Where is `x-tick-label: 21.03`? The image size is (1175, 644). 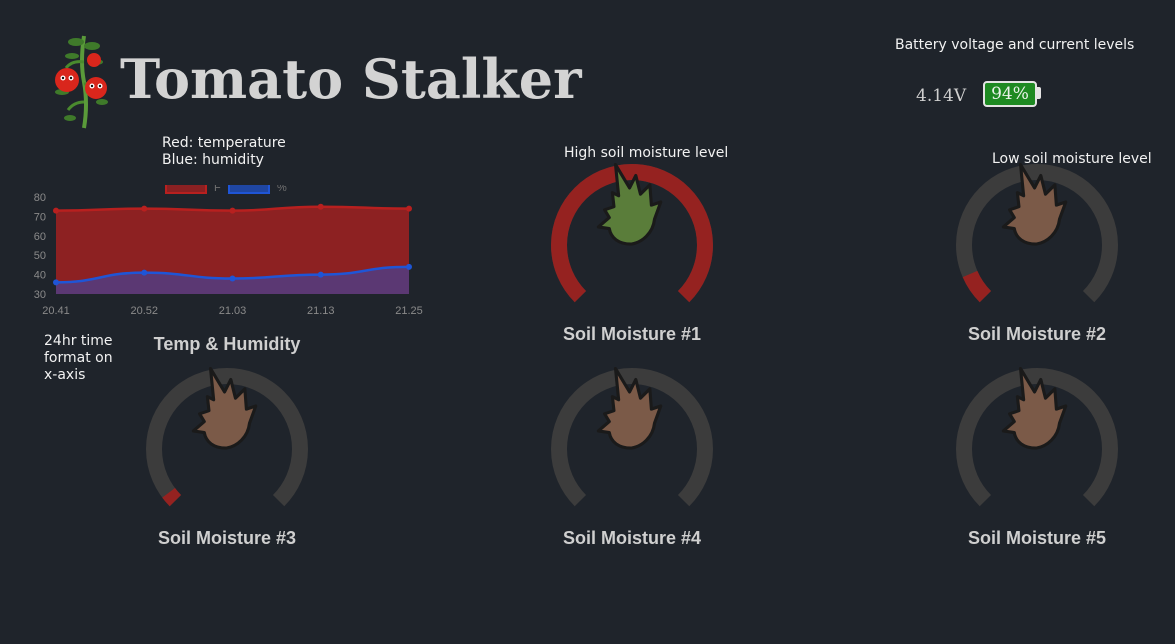
x-tick-label: 21.03 is located at coordinates (233, 311).